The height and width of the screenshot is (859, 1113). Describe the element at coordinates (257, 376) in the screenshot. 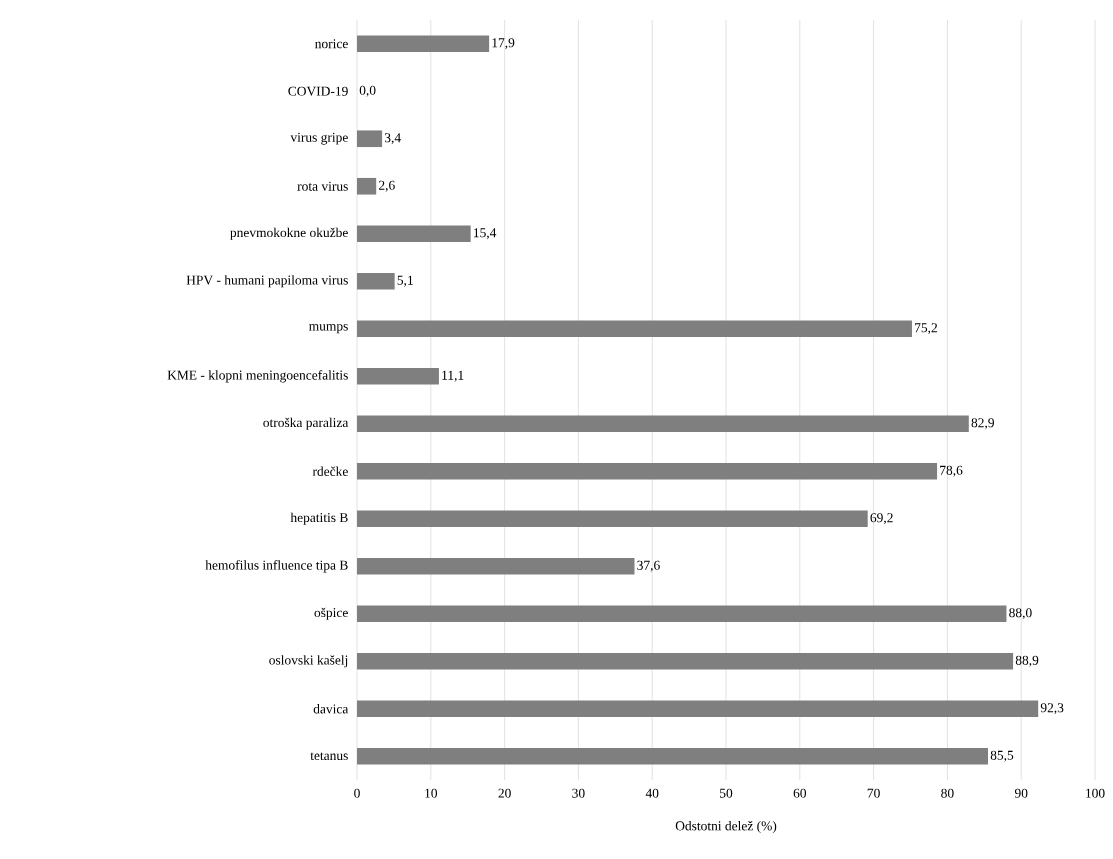

I see `y-tick-label: KME - klopni meningoencefalitis` at that location.